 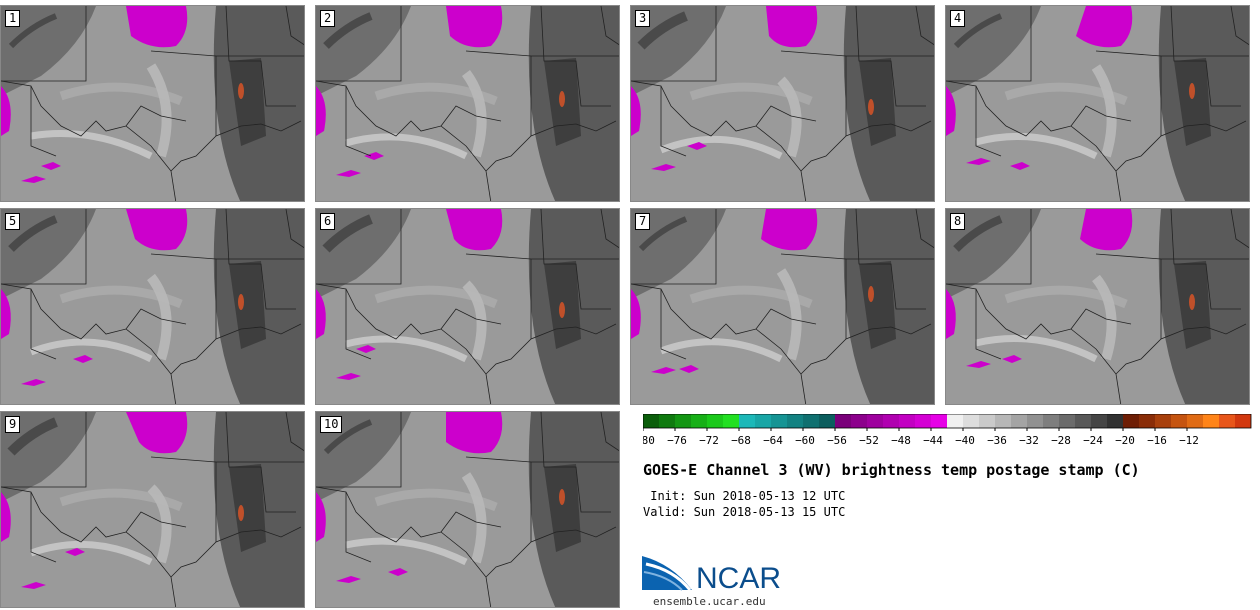 What do you see at coordinates (331, 424) in the screenshot?
I see `panel-label: 10` at bounding box center [331, 424].